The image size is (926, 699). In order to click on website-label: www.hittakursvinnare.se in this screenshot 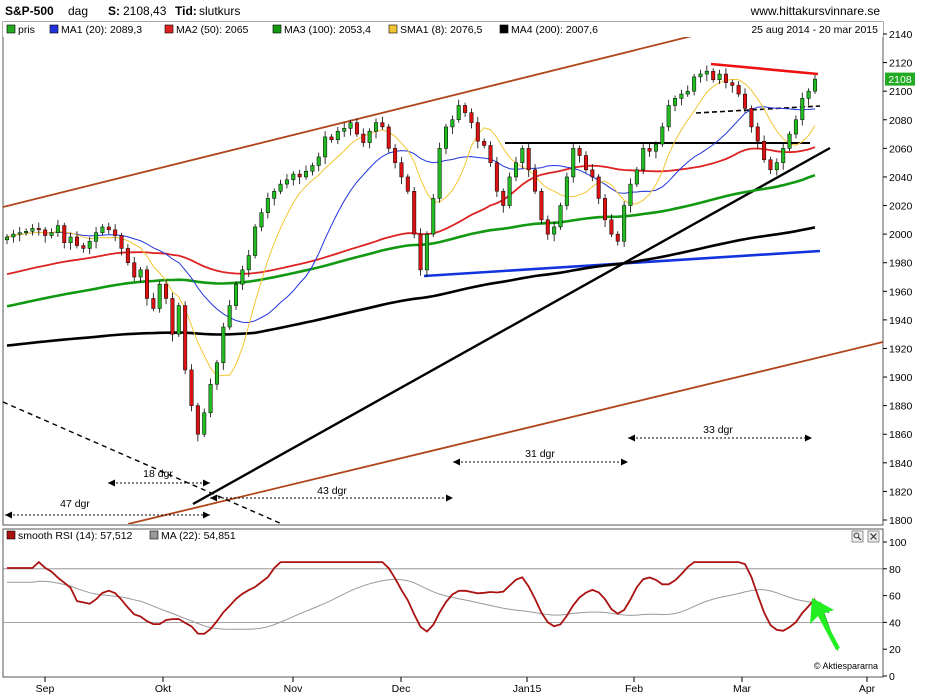, I will do `click(815, 11)`.